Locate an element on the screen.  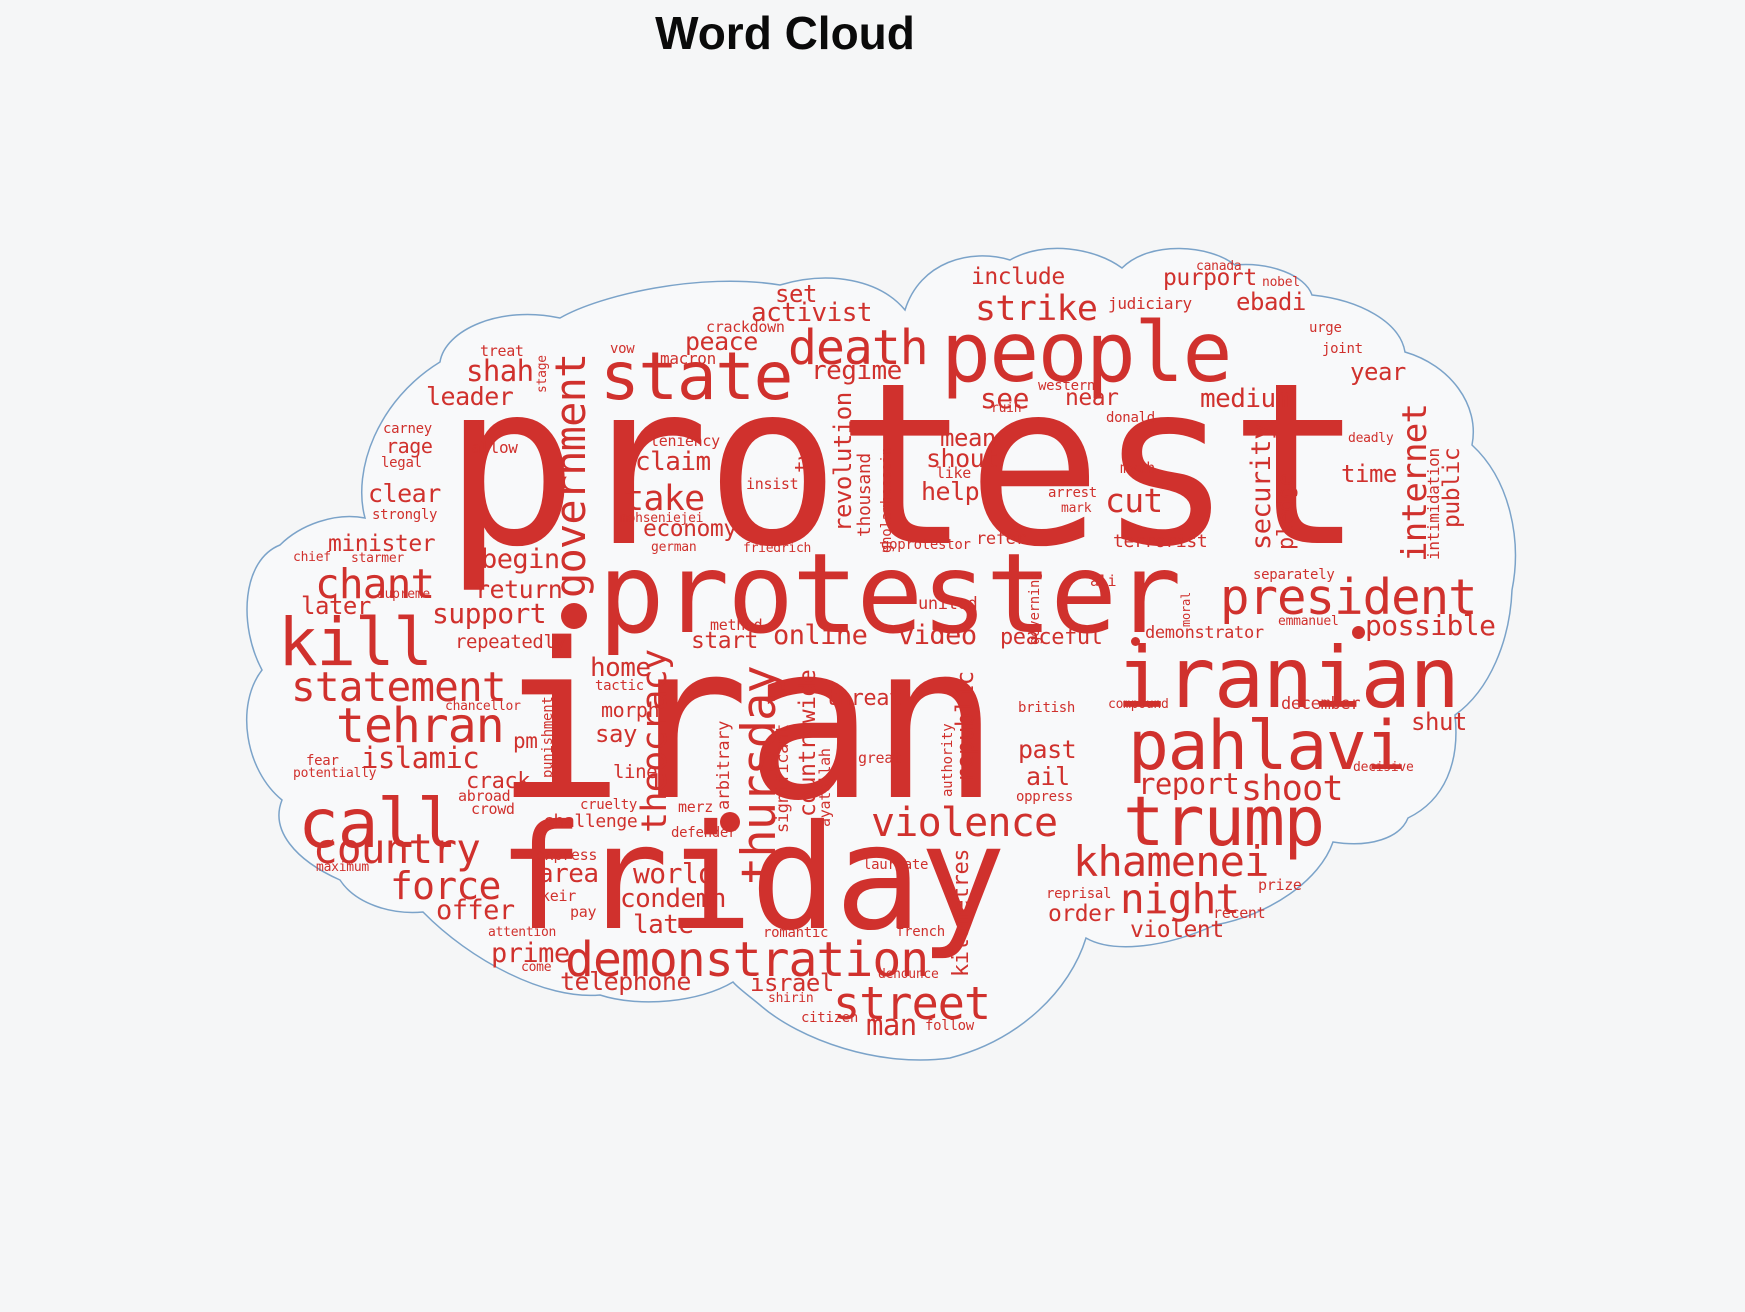
cloud-word: great is located at coordinates (880, 758).